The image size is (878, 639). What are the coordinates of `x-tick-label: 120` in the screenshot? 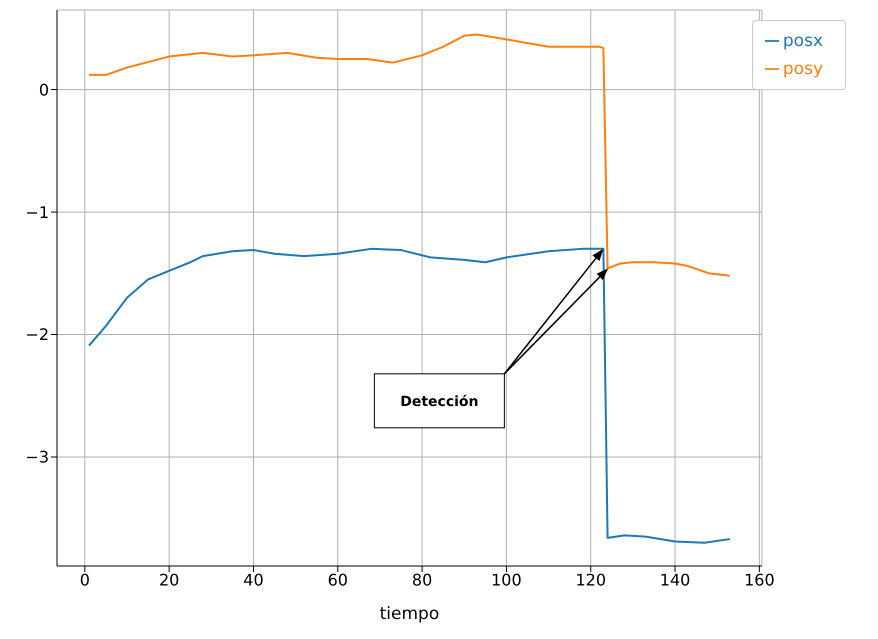 It's located at (590, 580).